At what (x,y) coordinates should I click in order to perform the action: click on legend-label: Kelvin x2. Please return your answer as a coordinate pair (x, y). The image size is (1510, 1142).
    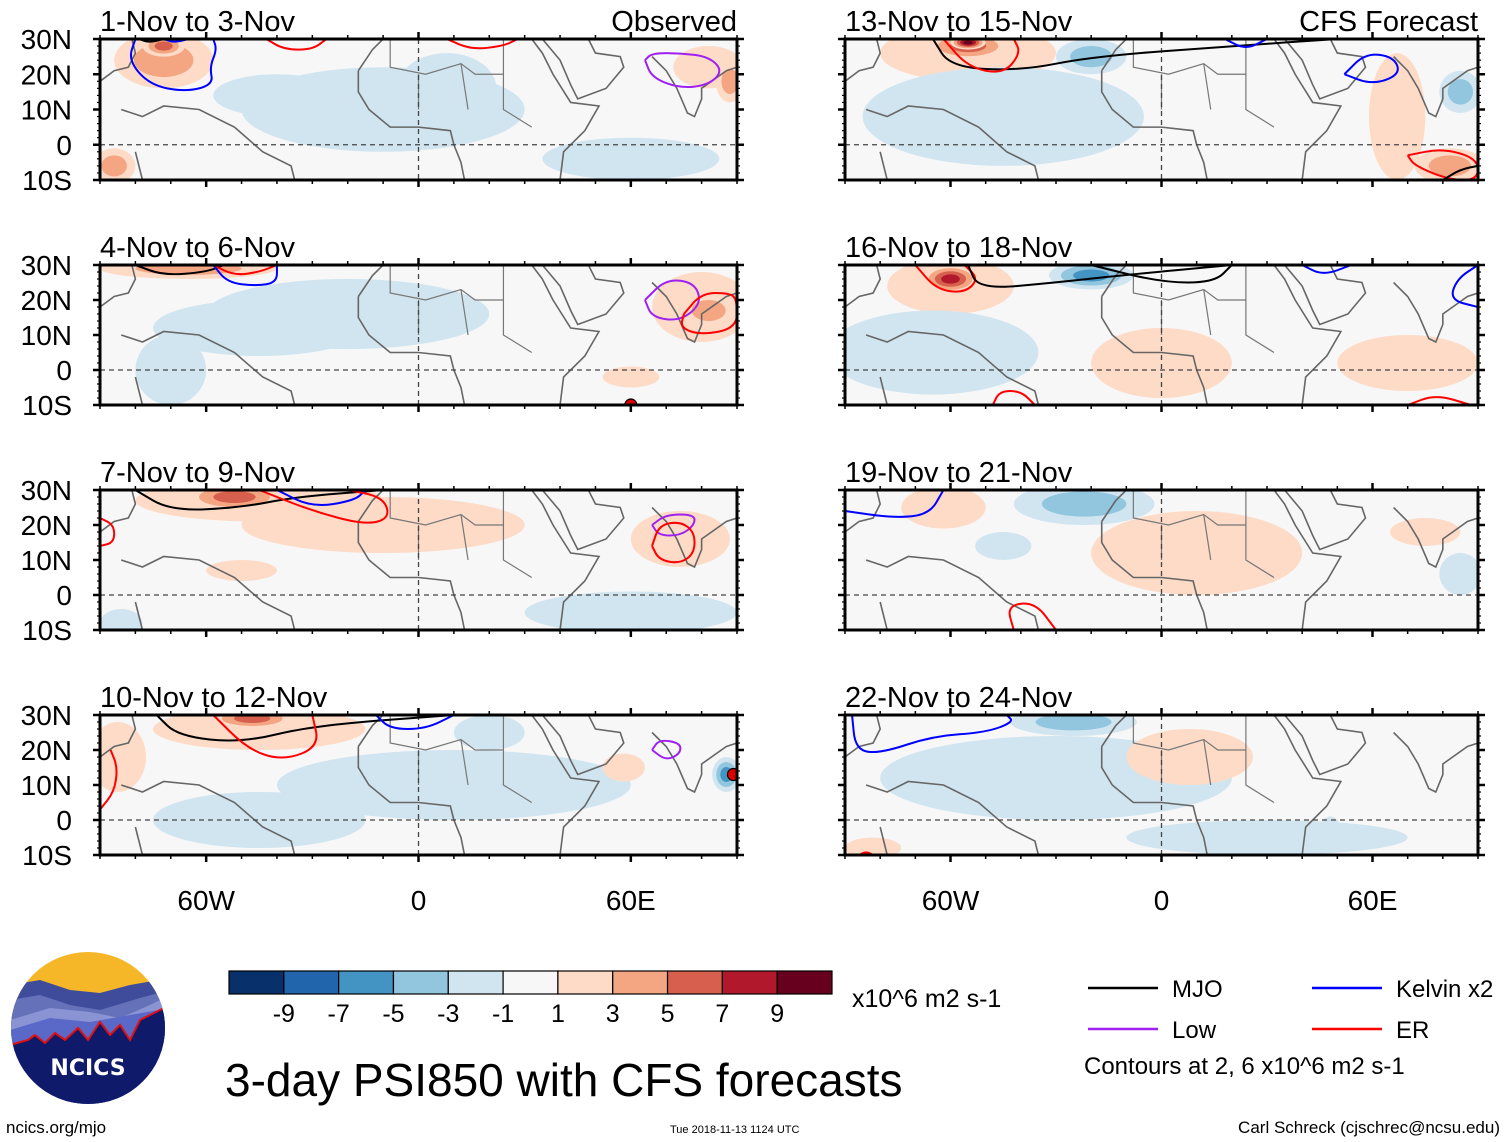
    Looking at the image, I should click on (1444, 989).